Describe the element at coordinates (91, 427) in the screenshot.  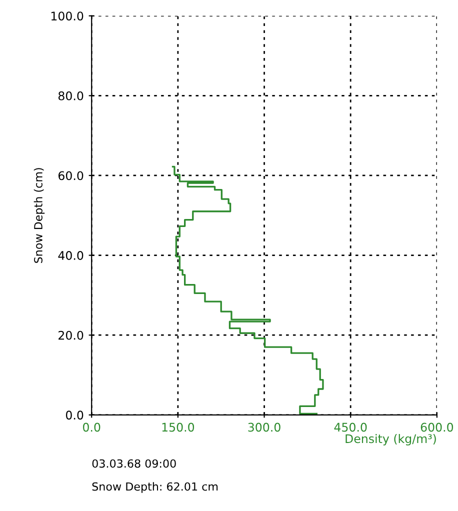
I see `x-tick-label: 0.0` at that location.